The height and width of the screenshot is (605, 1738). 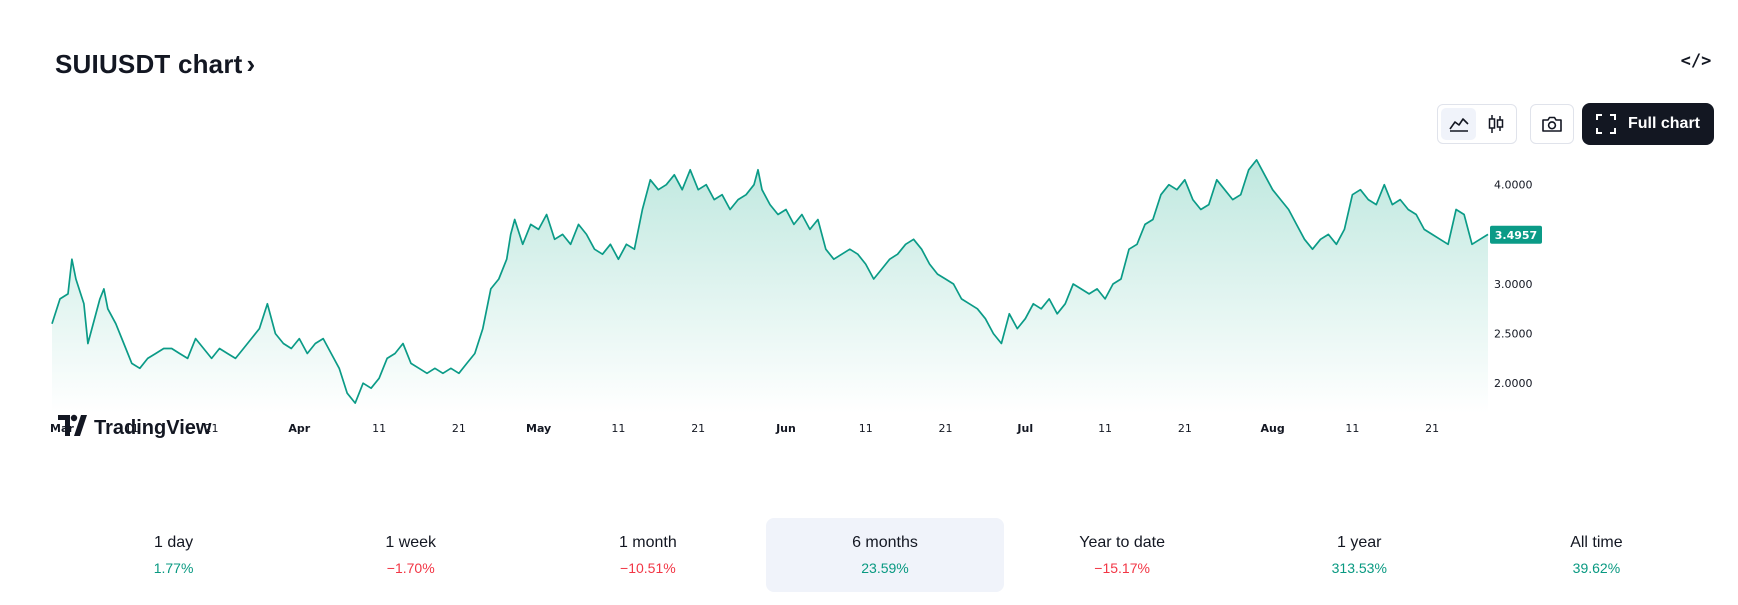 I want to click on embed-code-button: </>, so click(x=1696, y=61).